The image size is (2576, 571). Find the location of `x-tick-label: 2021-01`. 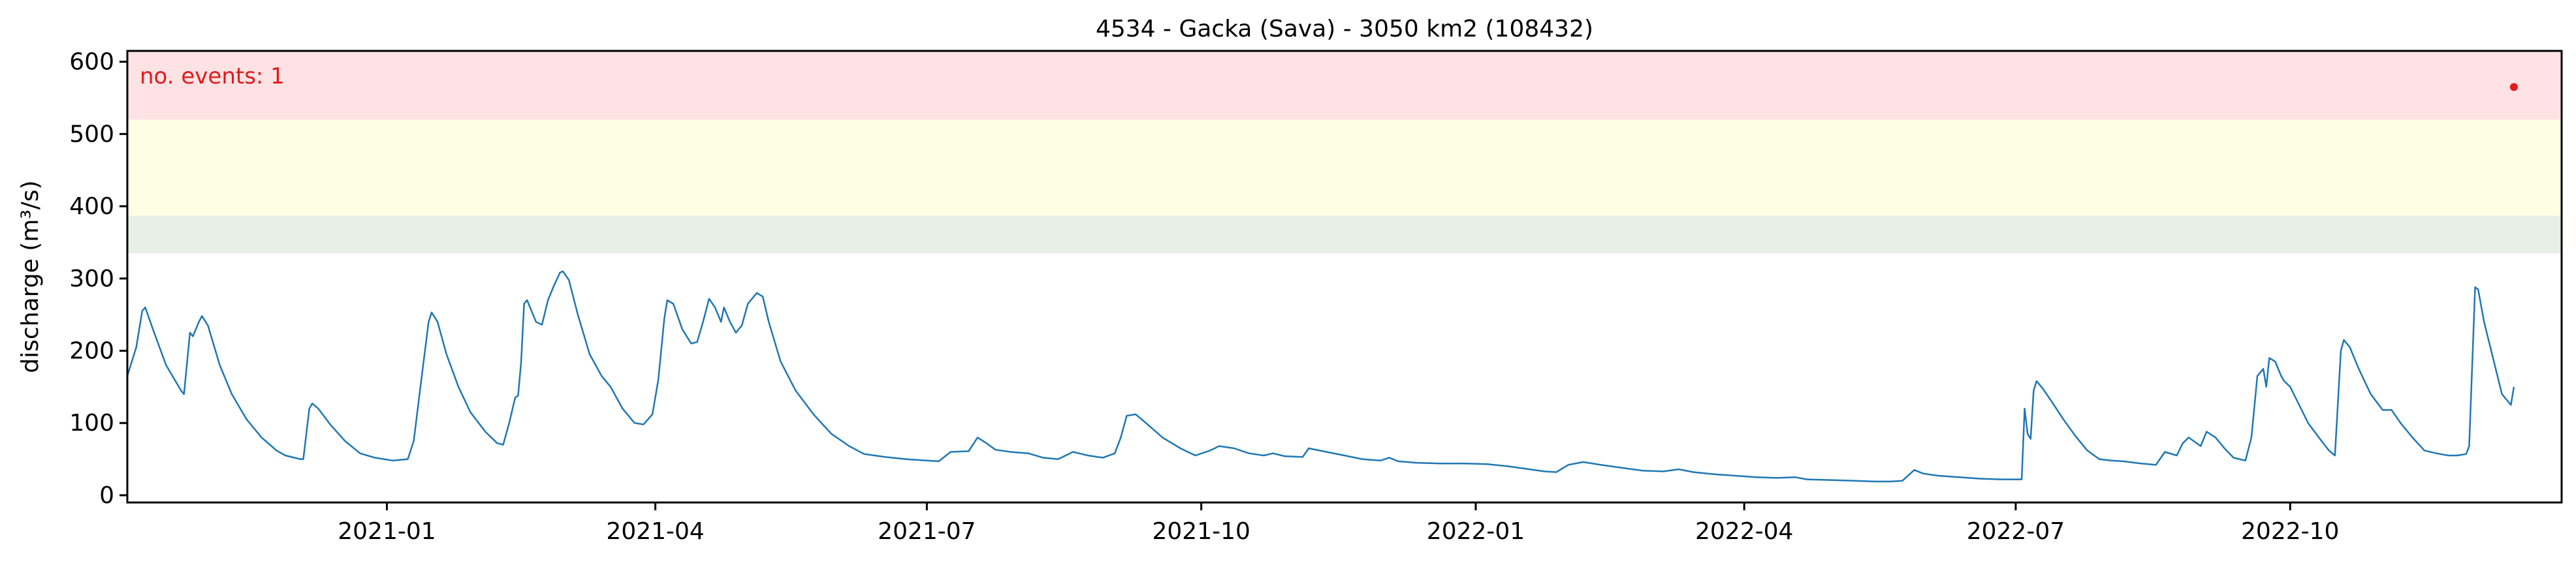

x-tick-label: 2021-01 is located at coordinates (387, 531).